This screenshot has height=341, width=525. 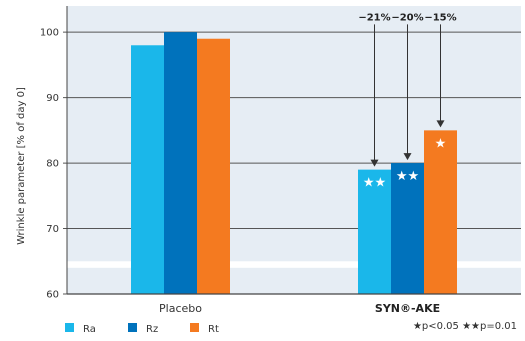 I want to click on legend: Ra Rz Rt, so click(x=142, y=329).